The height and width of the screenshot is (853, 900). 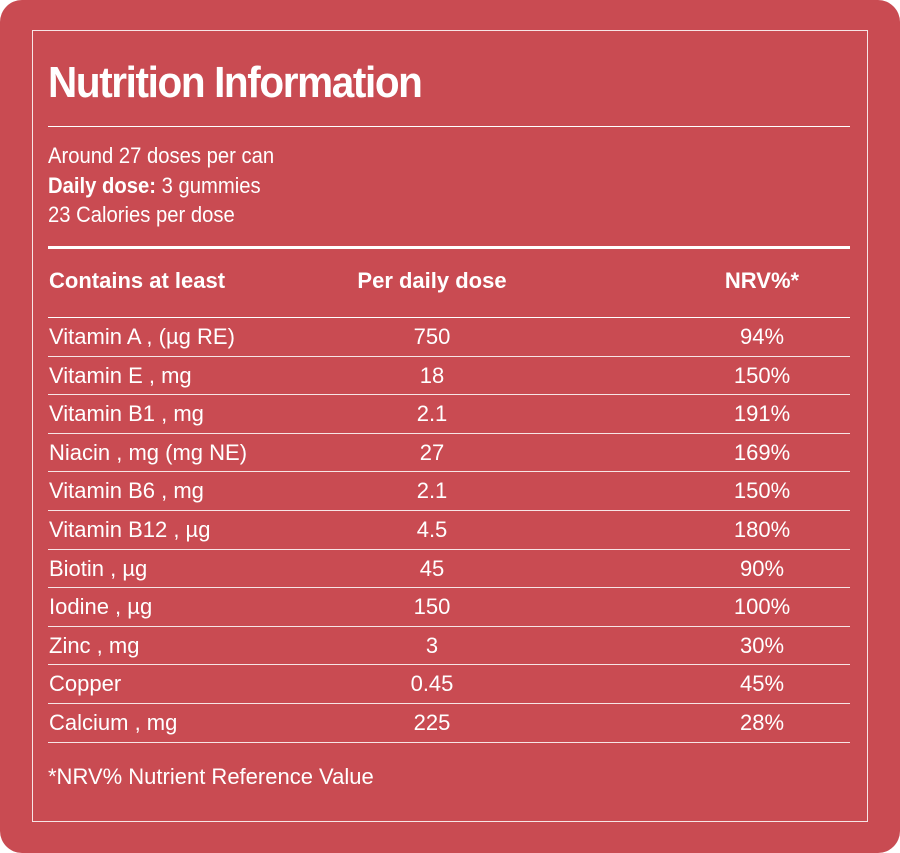 What do you see at coordinates (432, 684) in the screenshot?
I see `per-daily-dose-value: 0.45` at bounding box center [432, 684].